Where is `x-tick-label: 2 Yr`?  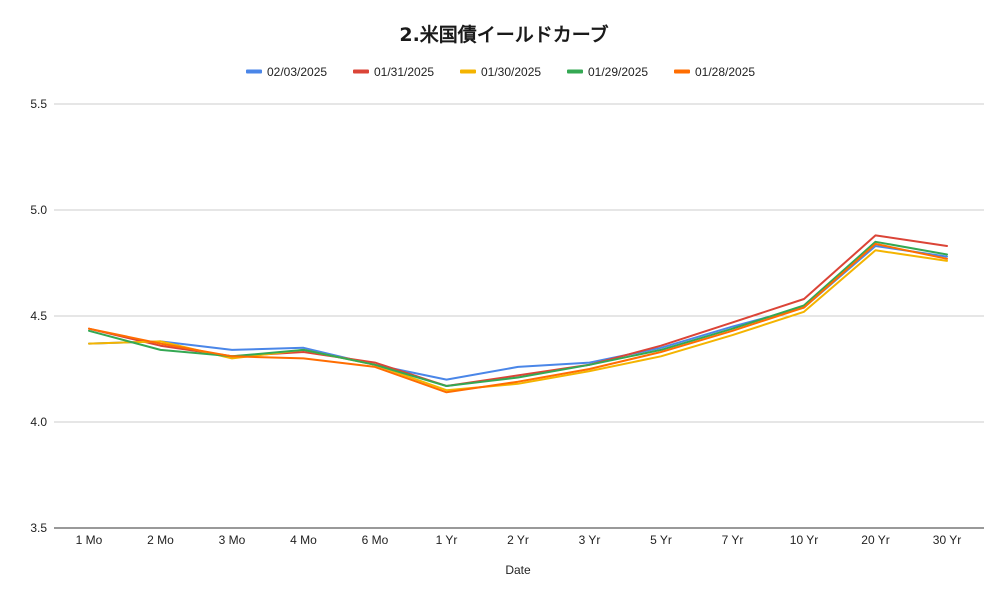 x-tick-label: 2 Yr is located at coordinates (518, 540).